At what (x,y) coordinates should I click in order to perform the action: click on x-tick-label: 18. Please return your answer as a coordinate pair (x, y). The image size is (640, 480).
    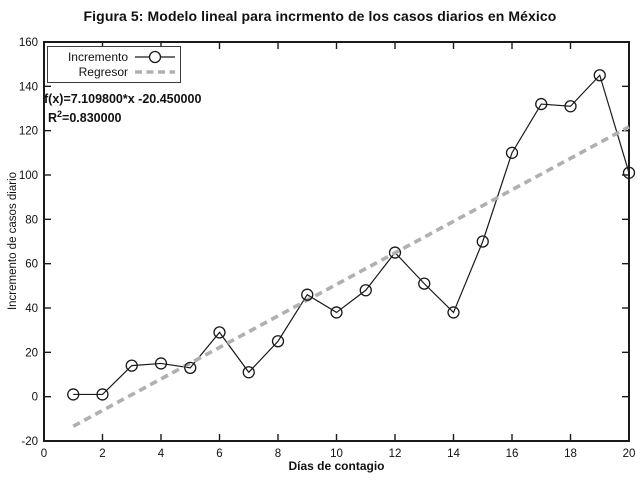
    Looking at the image, I should click on (570, 454).